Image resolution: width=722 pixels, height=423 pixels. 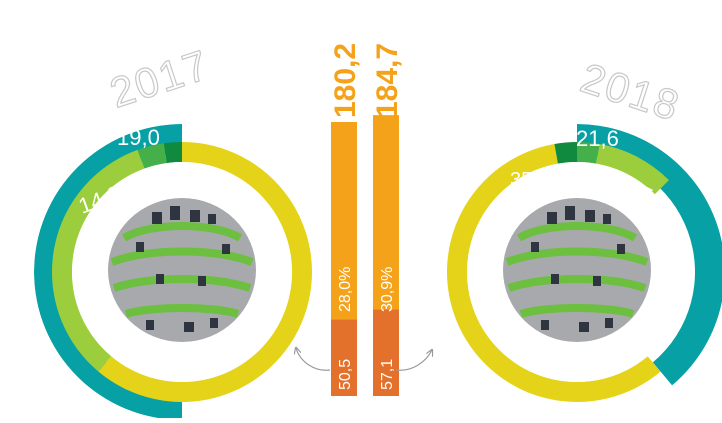 I want to click on segment-3-4-2018, so click(x=565, y=153).